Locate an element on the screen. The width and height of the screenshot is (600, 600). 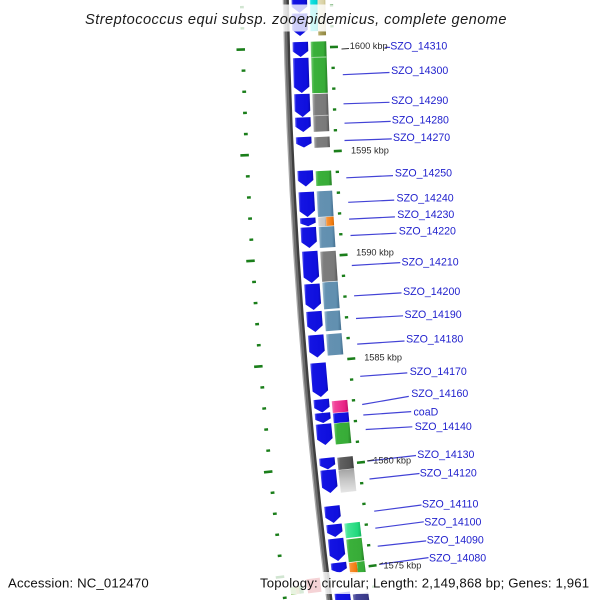
svg-text: SZO_14180 is located at coordinates (434, 340).